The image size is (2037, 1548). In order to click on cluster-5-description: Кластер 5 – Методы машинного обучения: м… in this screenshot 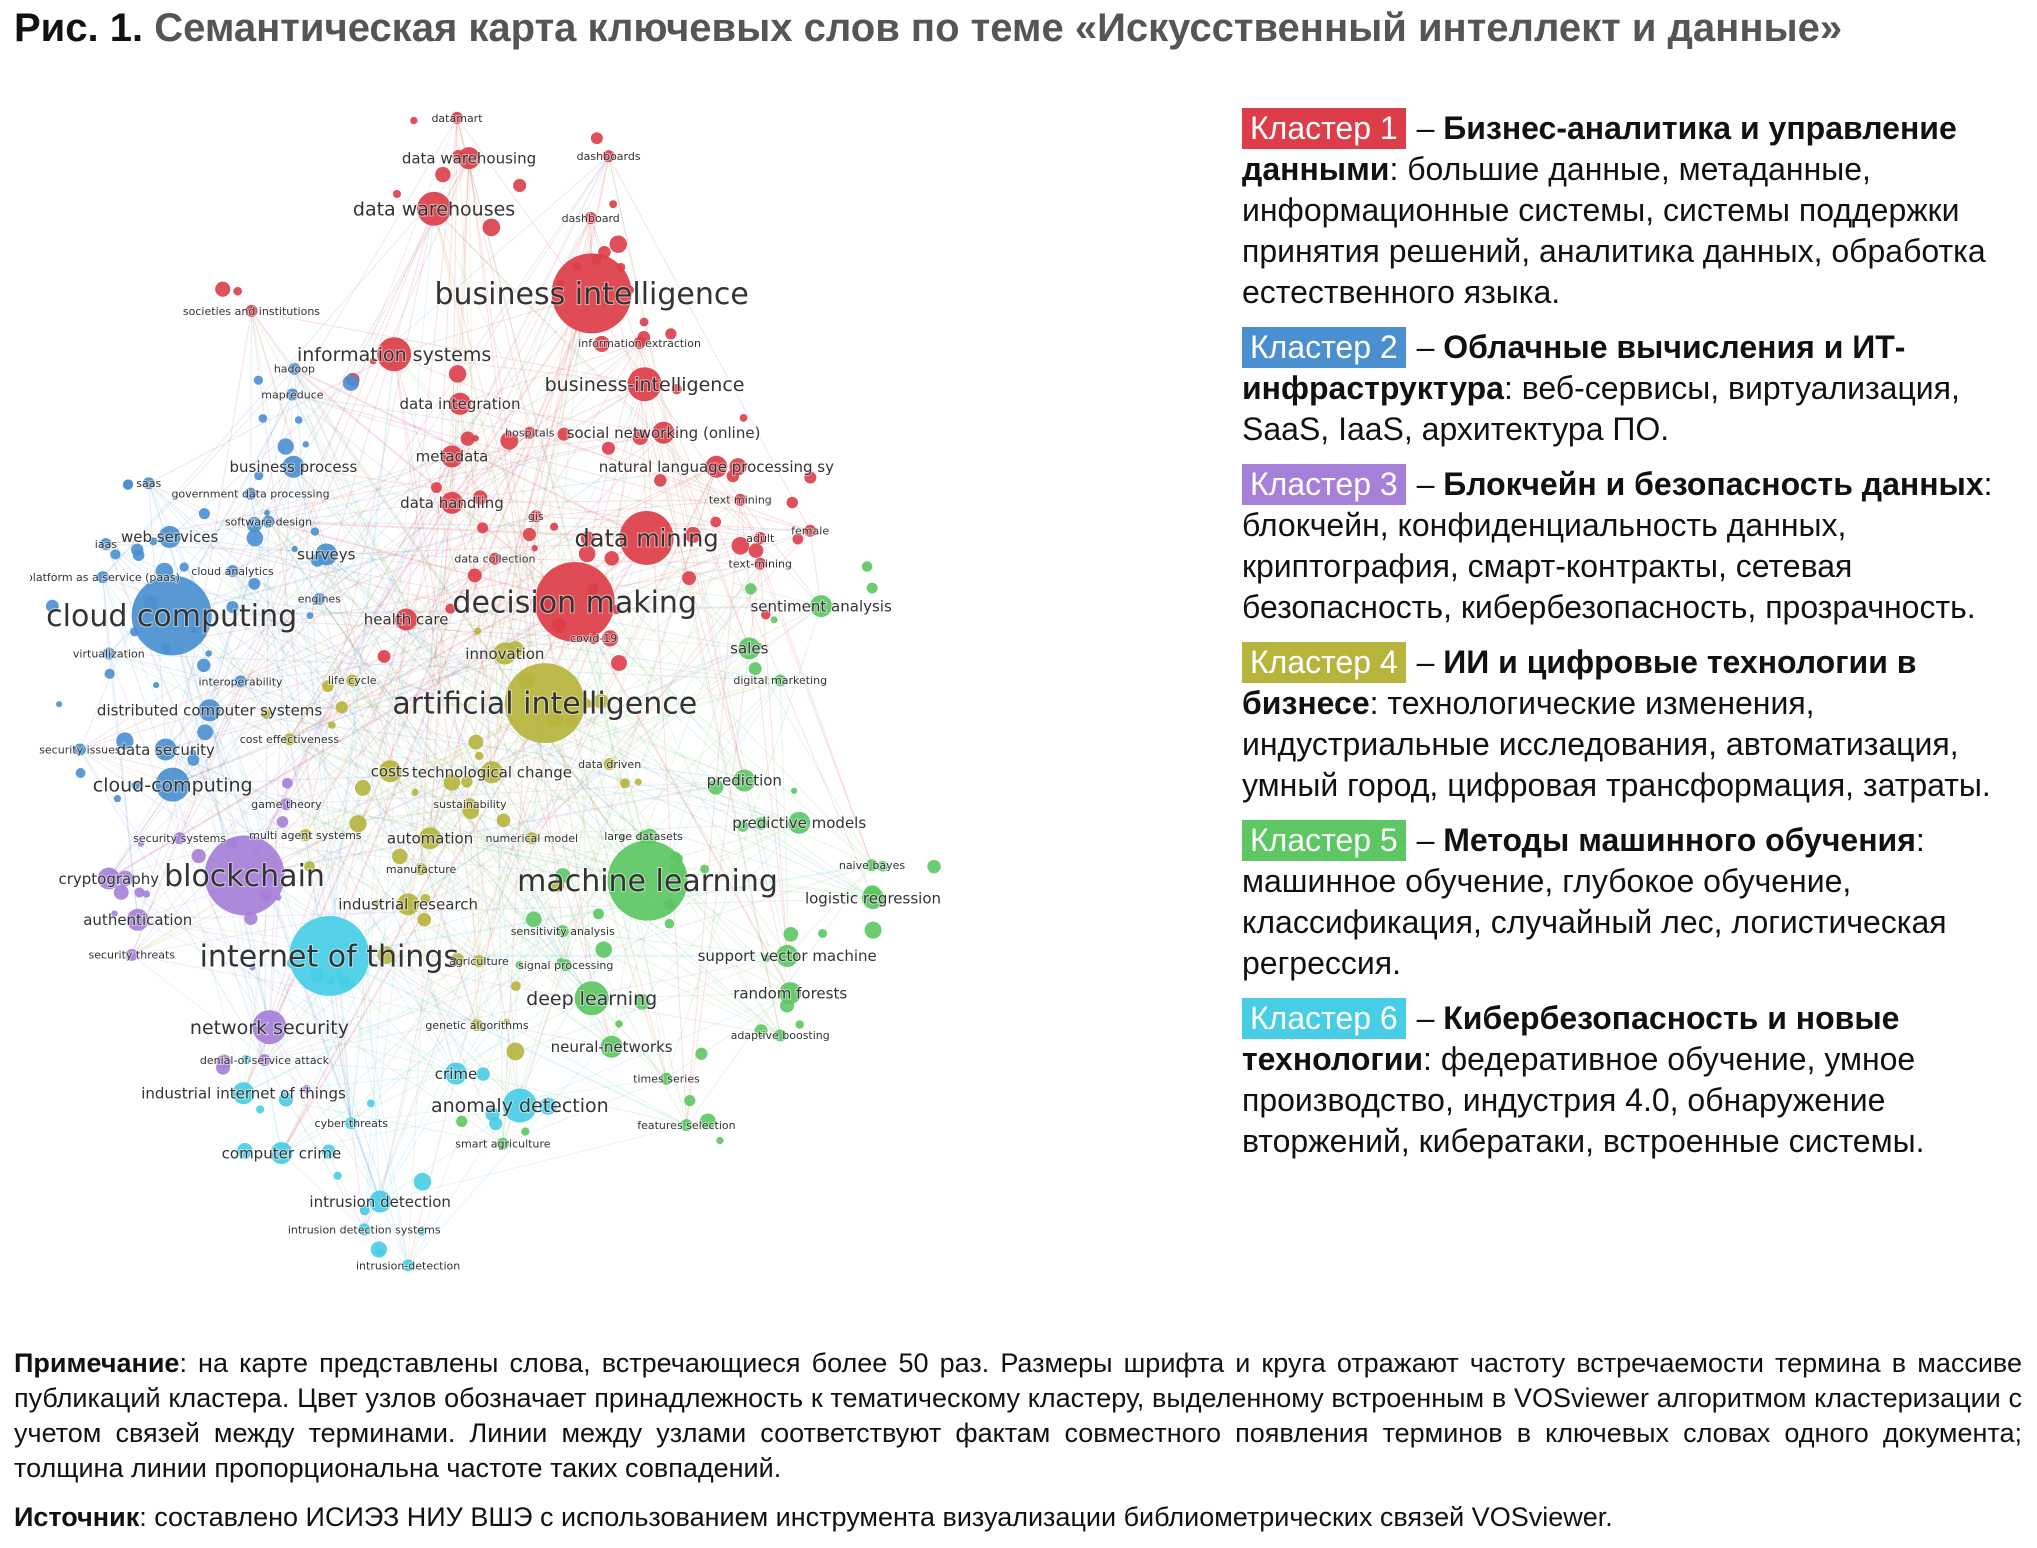, I will do `click(1594, 900)`.